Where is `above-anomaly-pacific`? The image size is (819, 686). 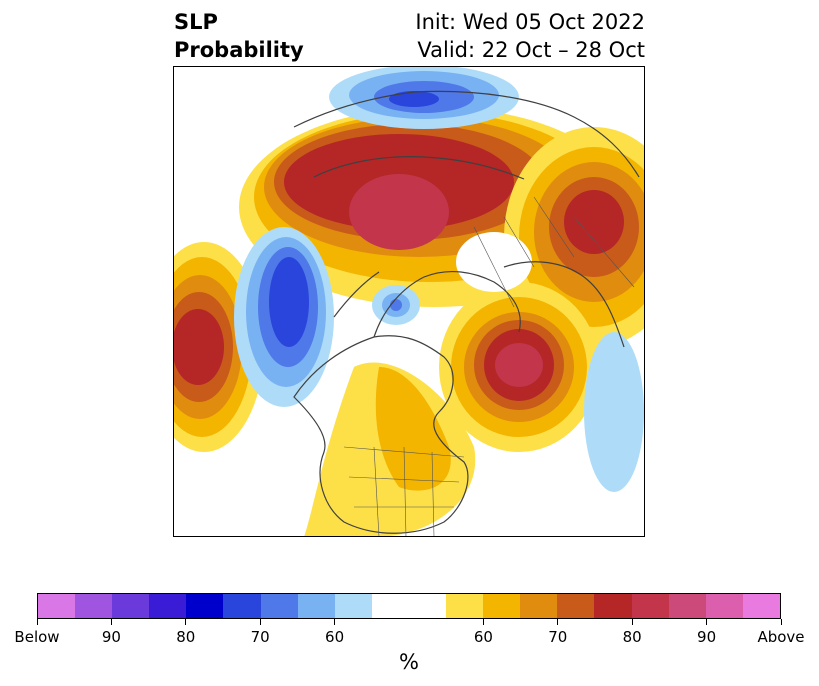 above-anomaly-pacific is located at coordinates (519, 367).